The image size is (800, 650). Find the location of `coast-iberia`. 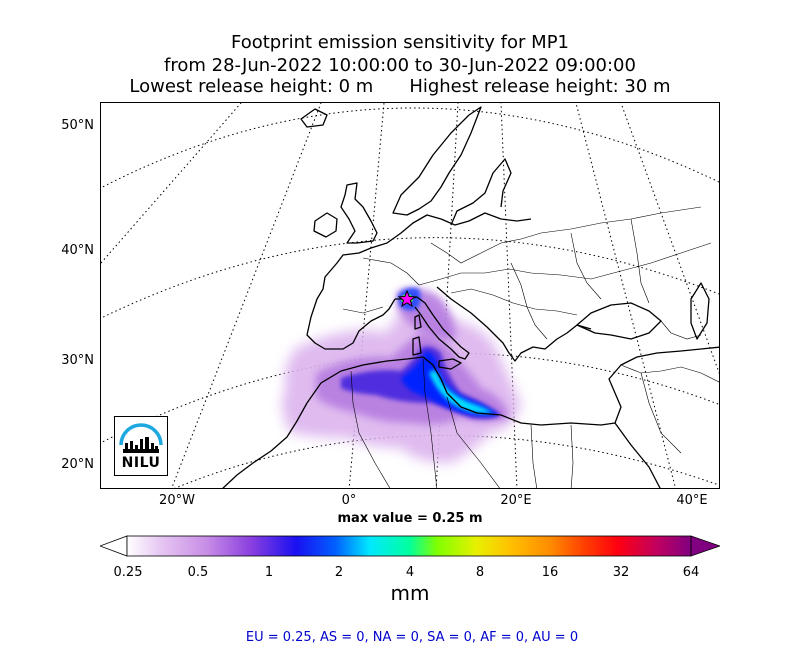

coast-iberia is located at coordinates (351, 298).